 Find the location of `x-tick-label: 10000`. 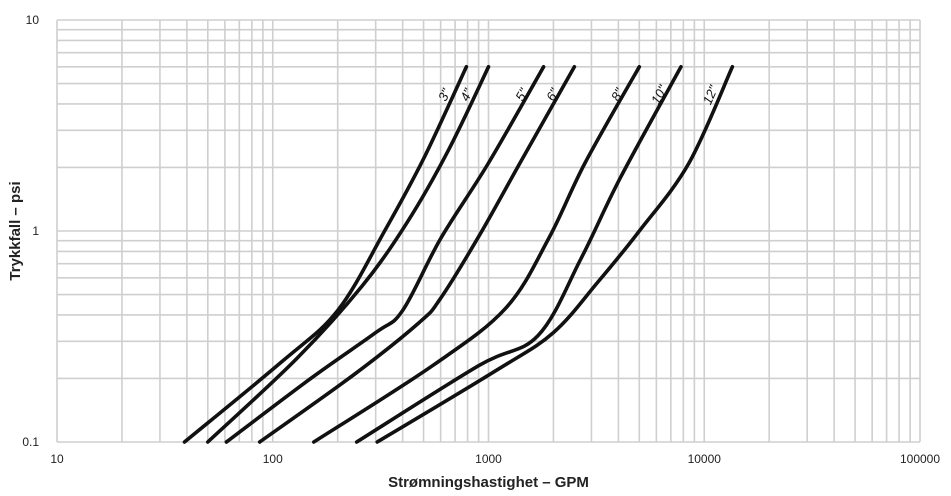

x-tick-label: 10000 is located at coordinates (705, 459).